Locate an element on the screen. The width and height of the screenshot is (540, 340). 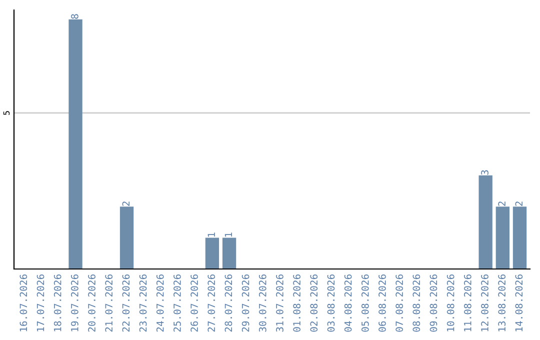
x-tick-label: 31.07.2026 is located at coordinates (280, 303).